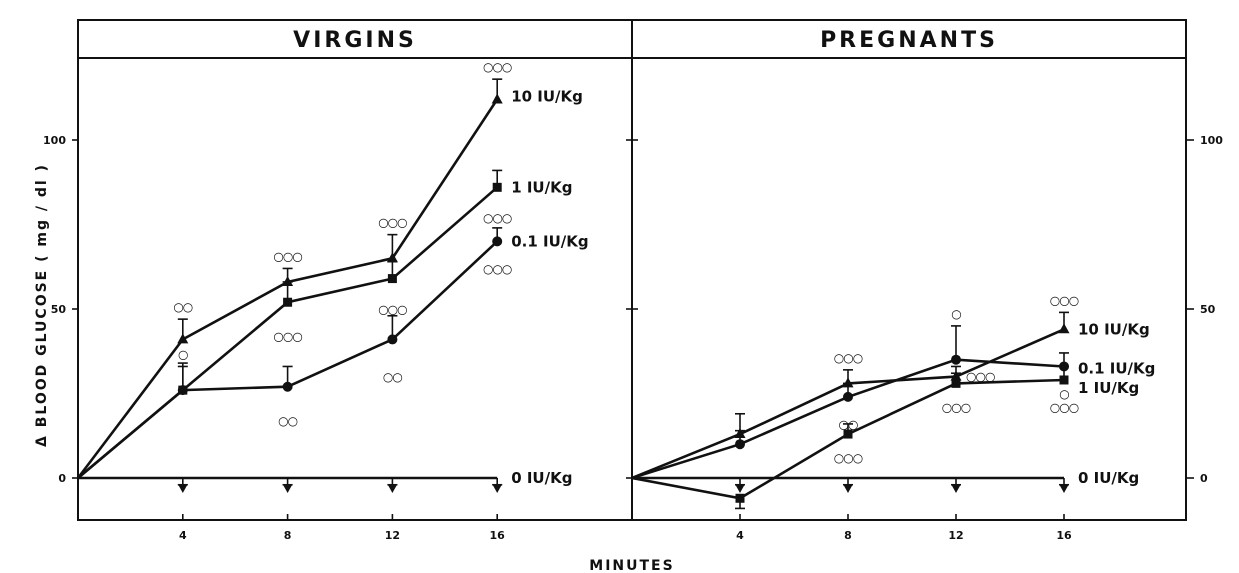 The width and height of the screenshot is (1239, 573). What do you see at coordinates (909, 40) in the screenshot?
I see `pregnants-panel-title: PREGNANTS` at bounding box center [909, 40].